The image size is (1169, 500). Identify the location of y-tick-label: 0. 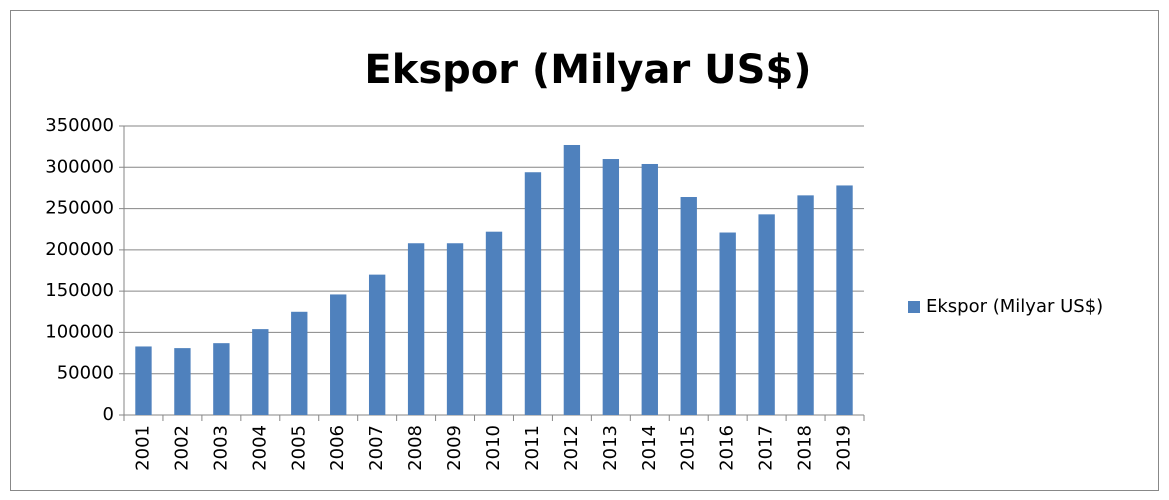
(108, 414).